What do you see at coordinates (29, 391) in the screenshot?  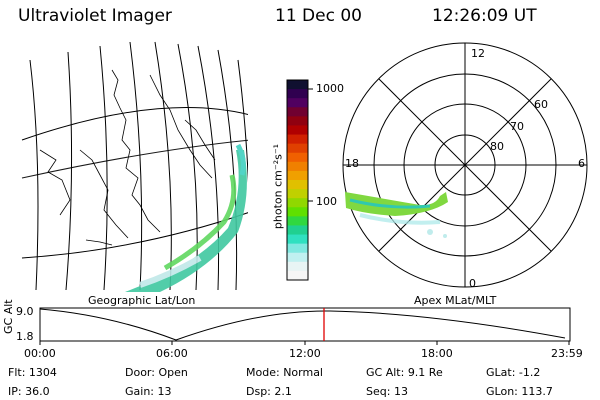 I see `ip-info: IP: 36.0` at bounding box center [29, 391].